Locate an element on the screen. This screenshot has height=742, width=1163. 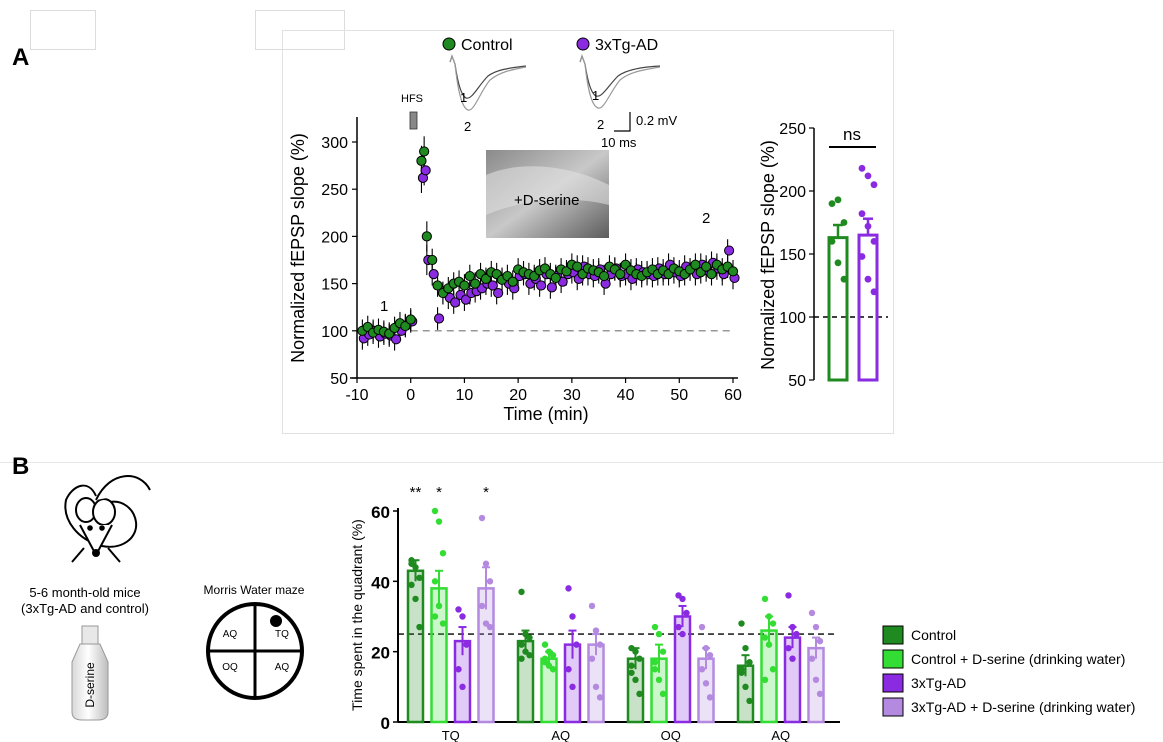
legend-marker-3xtg is located at coordinates (583, 44).